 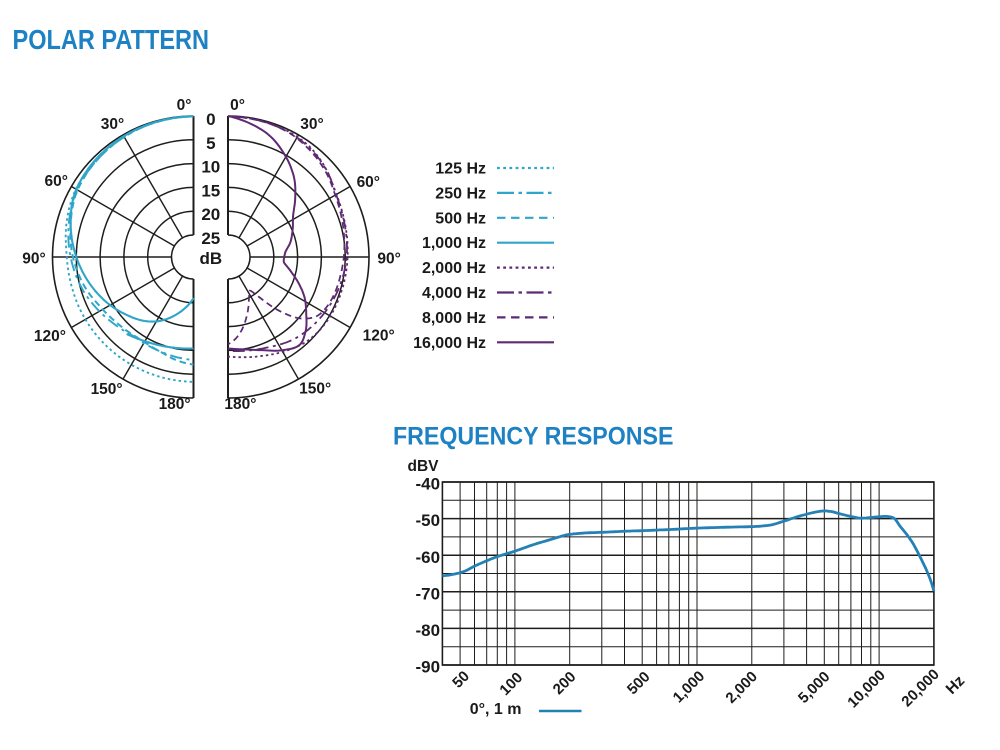 I want to click on svg-text: 20, so click(x=210, y=214).